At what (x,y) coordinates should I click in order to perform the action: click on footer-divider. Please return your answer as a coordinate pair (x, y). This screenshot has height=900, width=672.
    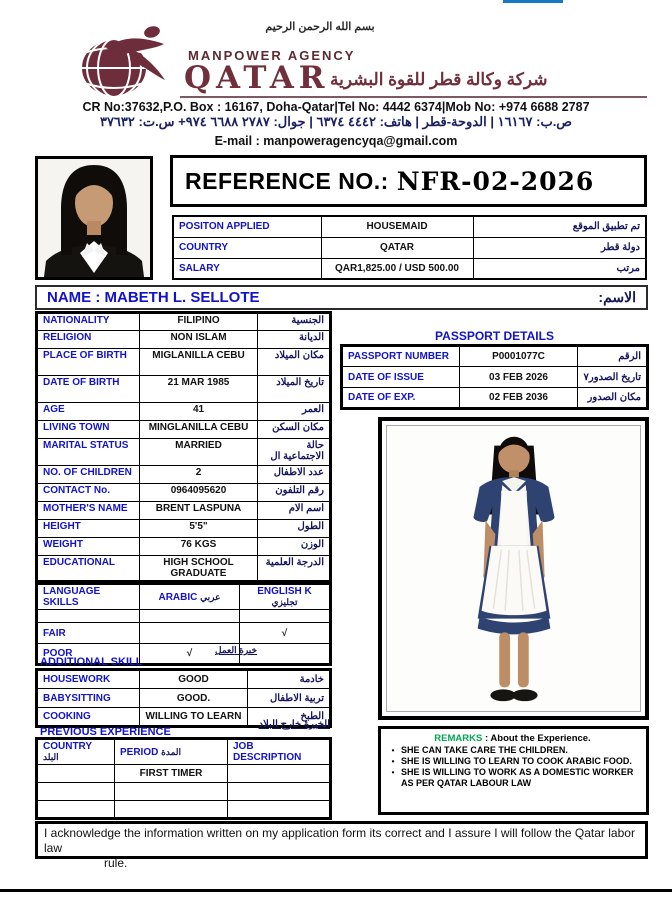
    Looking at the image, I should click on (336, 890).